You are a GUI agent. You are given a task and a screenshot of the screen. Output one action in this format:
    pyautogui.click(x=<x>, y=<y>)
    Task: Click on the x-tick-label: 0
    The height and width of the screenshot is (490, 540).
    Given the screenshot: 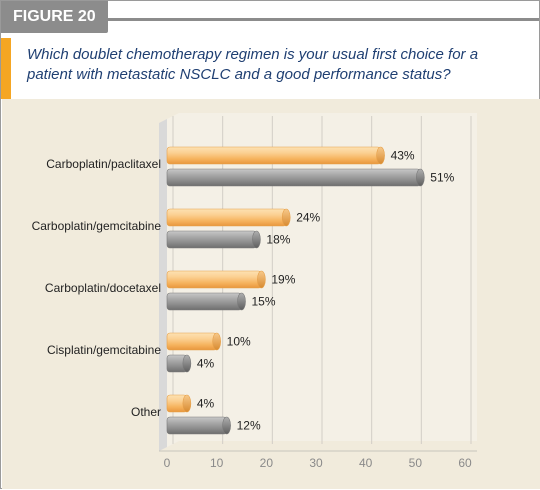 What is the action you would take?
    pyautogui.click(x=167, y=463)
    